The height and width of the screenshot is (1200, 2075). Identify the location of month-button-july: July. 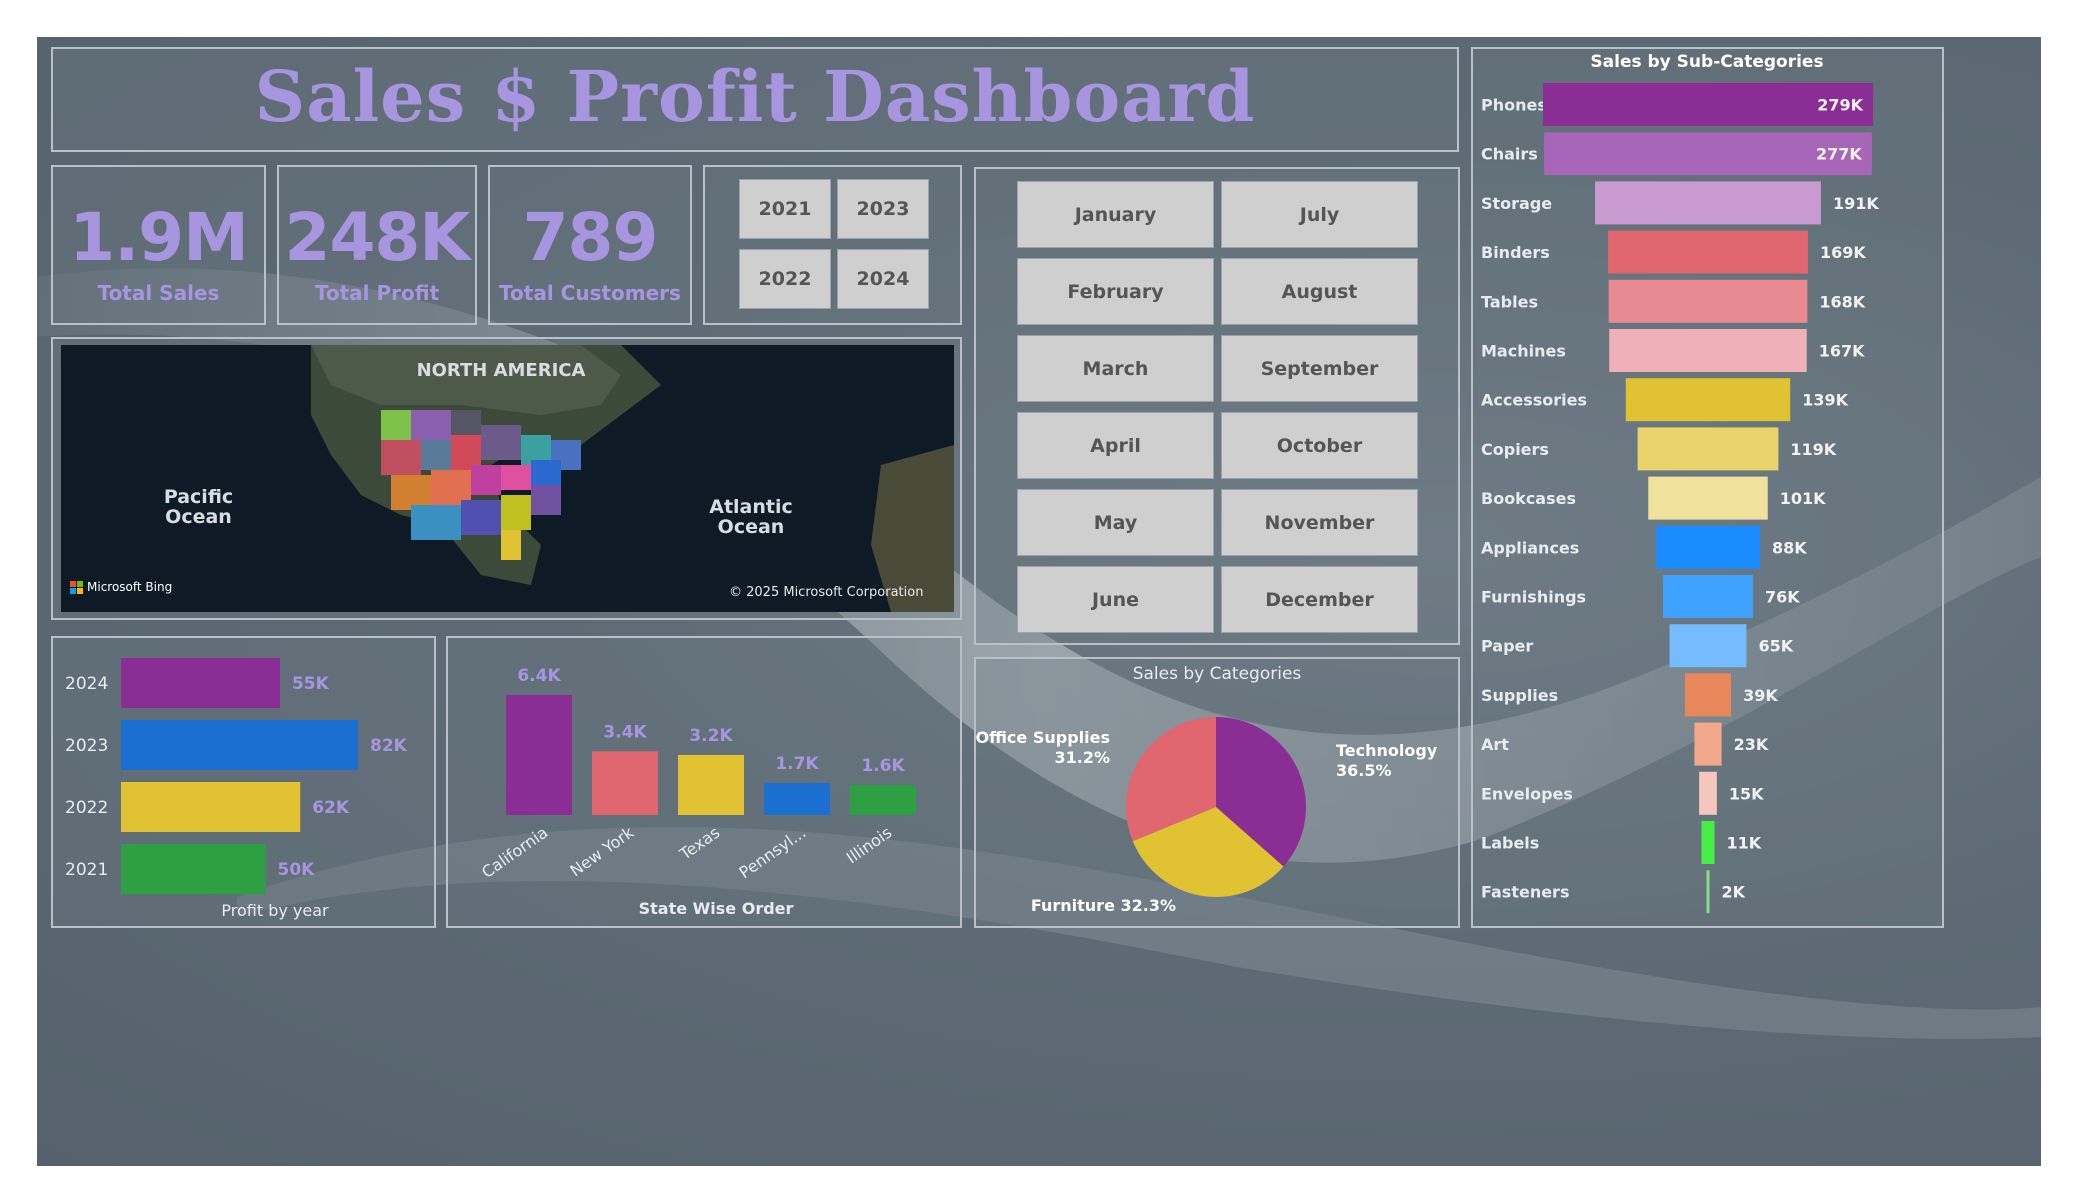
(1319, 214).